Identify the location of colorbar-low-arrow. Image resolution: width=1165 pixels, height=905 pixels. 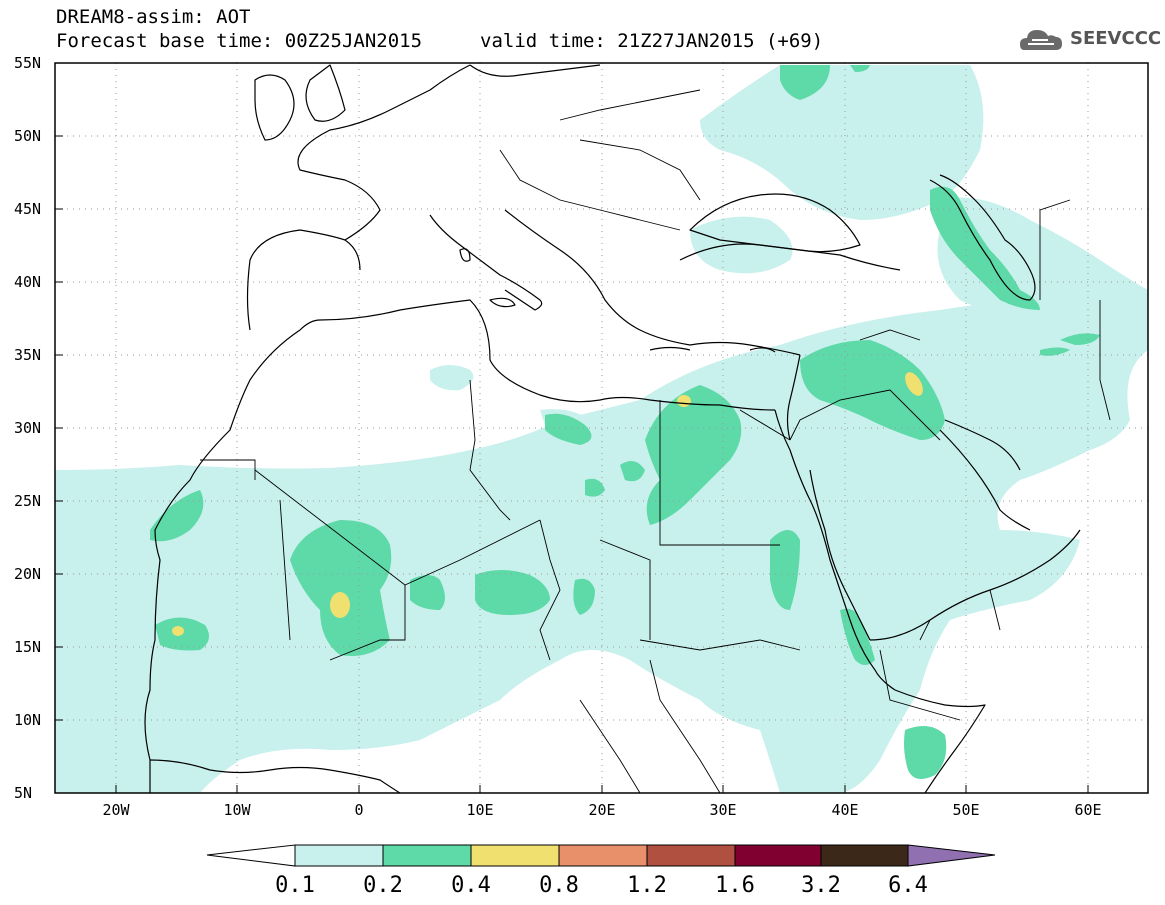
(251, 855).